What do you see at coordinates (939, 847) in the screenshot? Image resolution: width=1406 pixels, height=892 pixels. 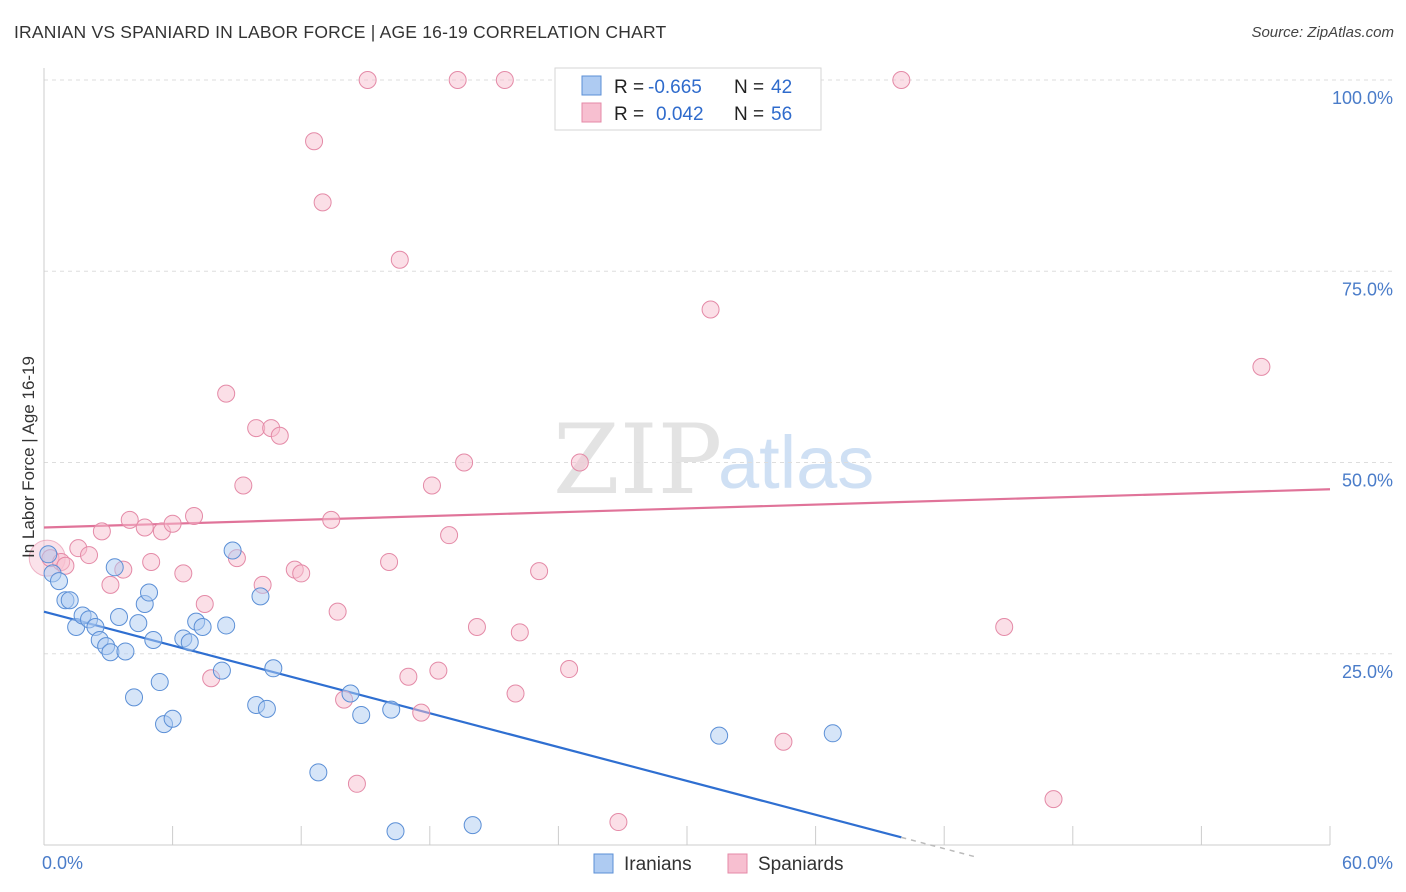 I see `iranian-trend-extension` at bounding box center [939, 847].